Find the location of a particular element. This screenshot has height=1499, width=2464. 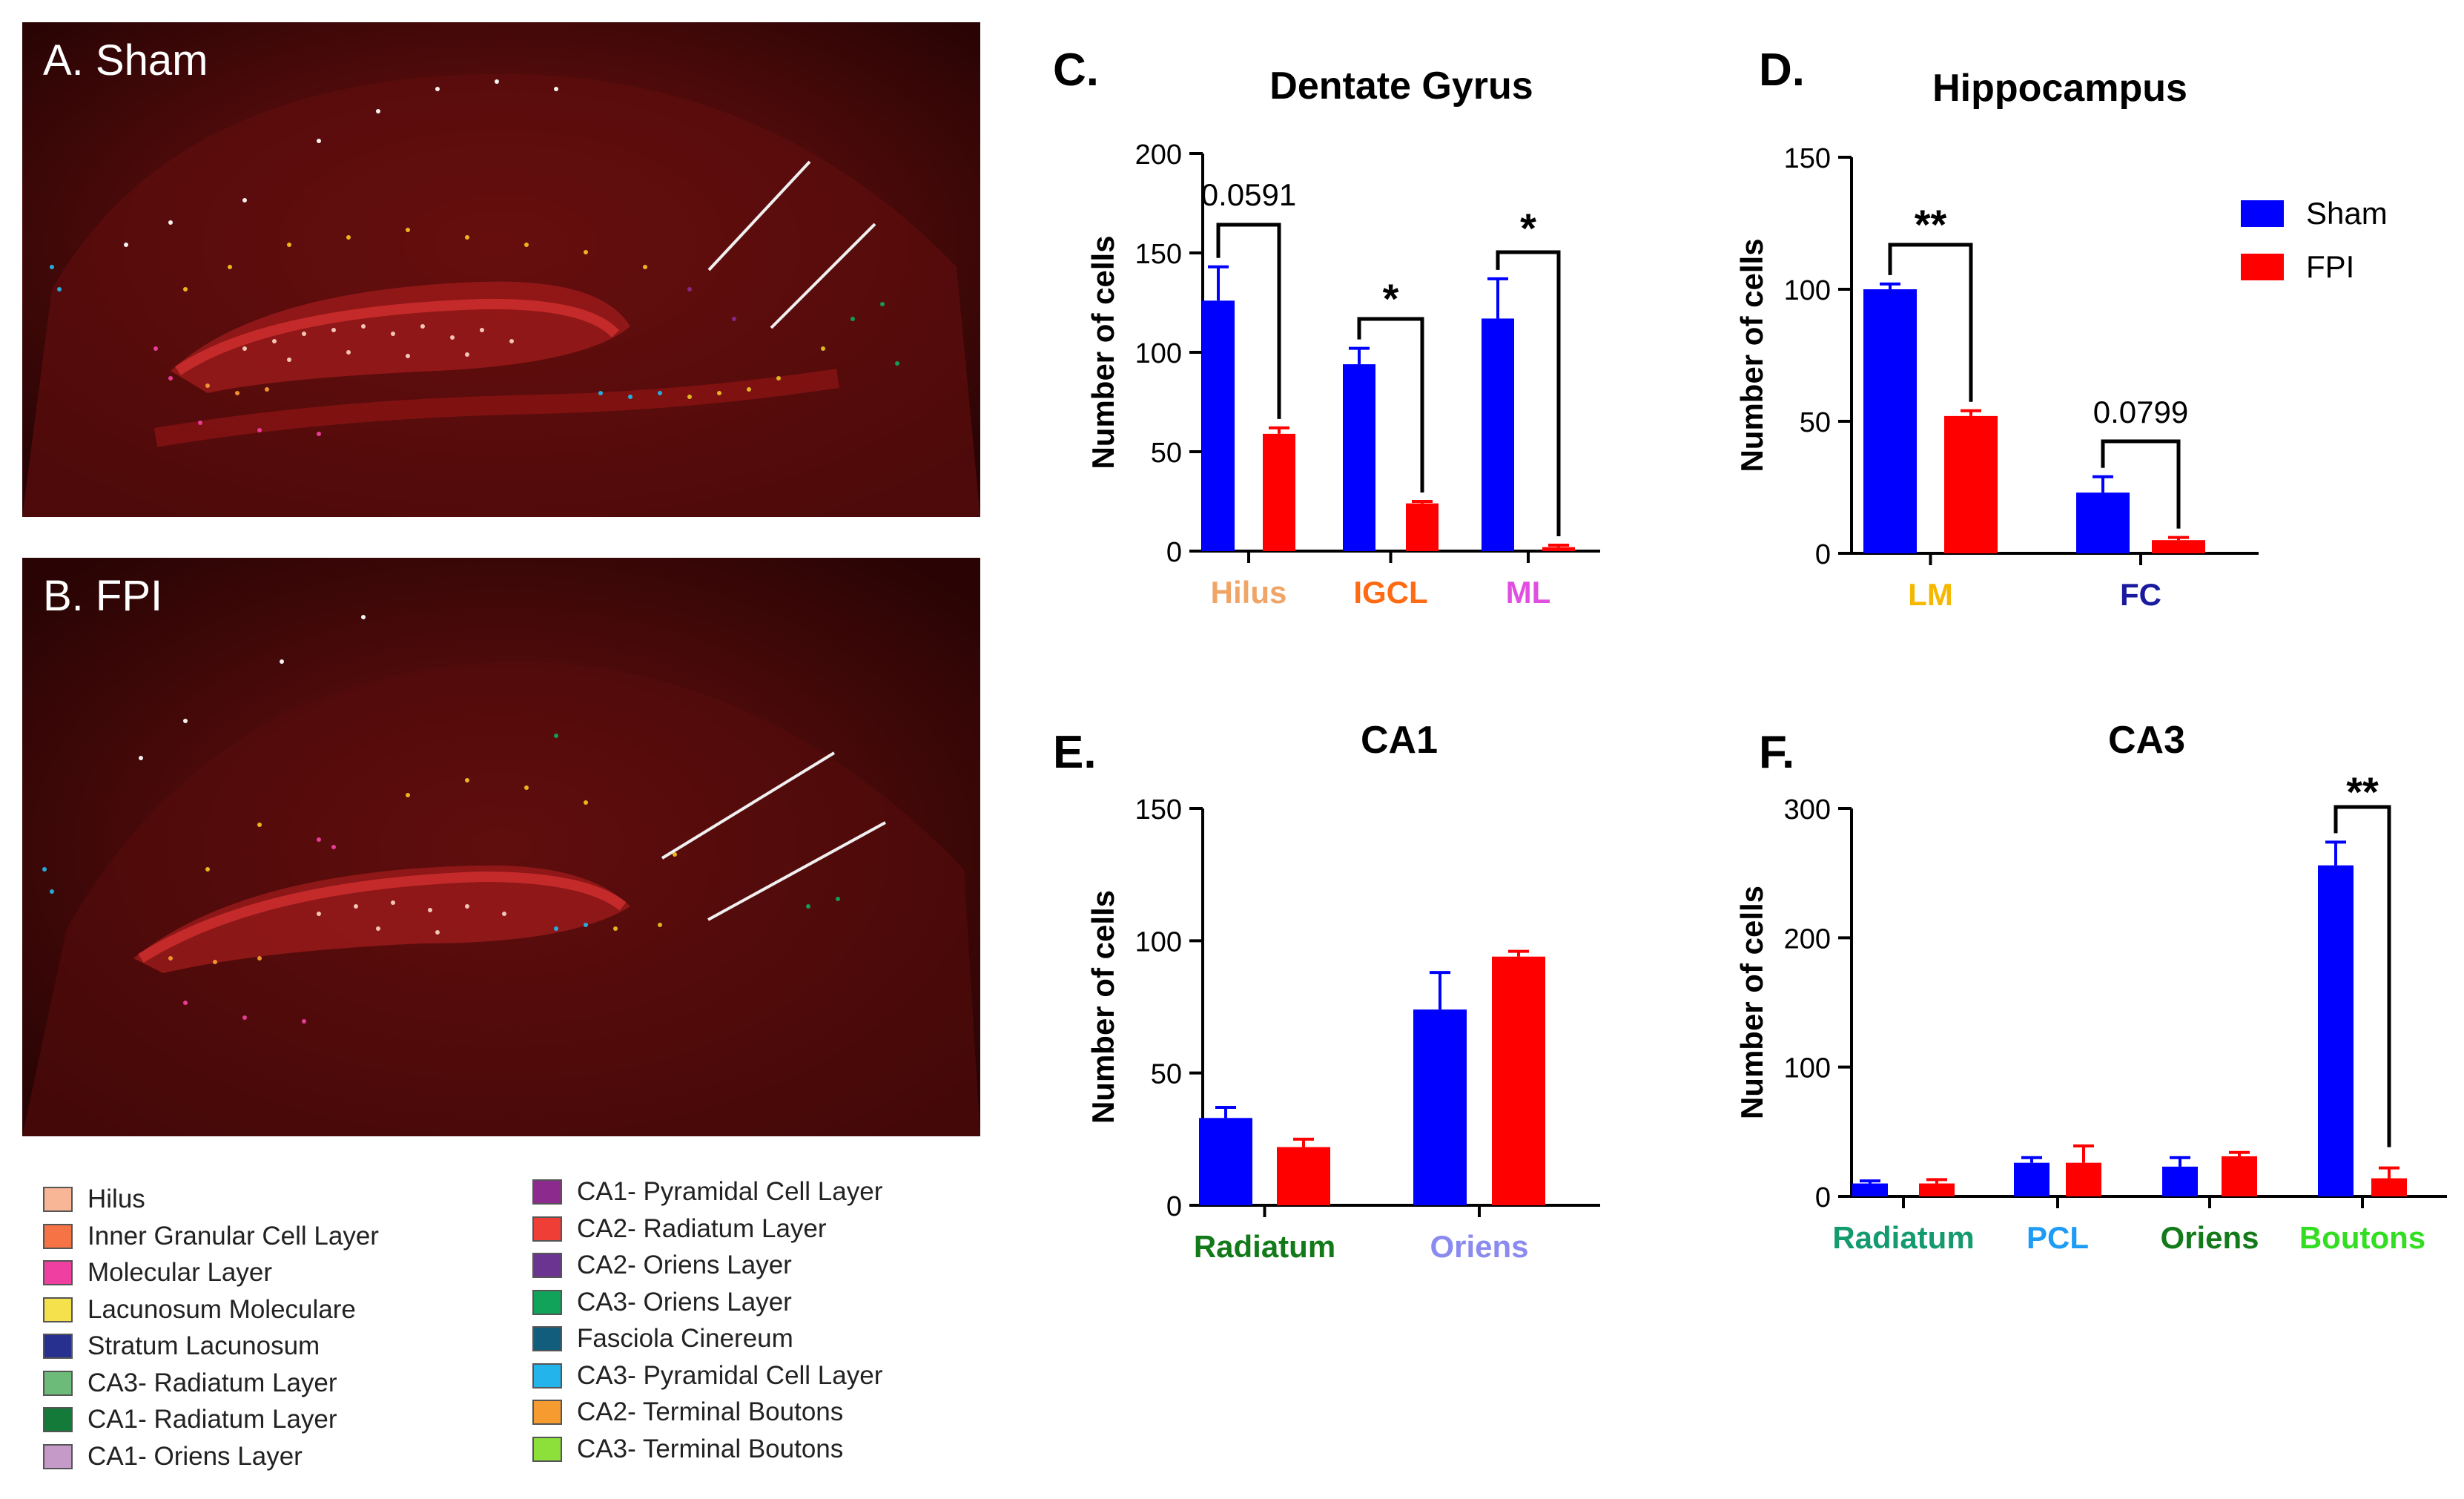

significance-label-D: 0.0799 is located at coordinates (2141, 412).